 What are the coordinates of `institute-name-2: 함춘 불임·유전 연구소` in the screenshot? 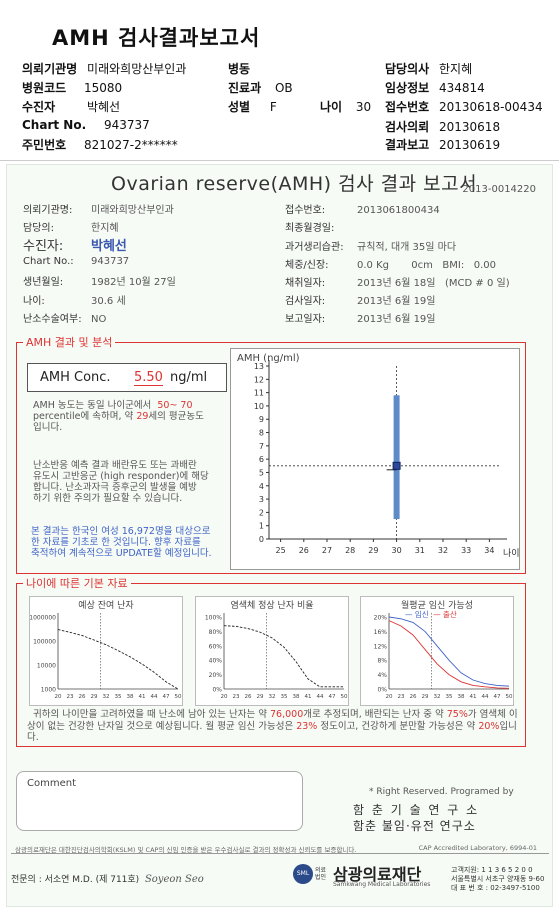 It's located at (414, 826).